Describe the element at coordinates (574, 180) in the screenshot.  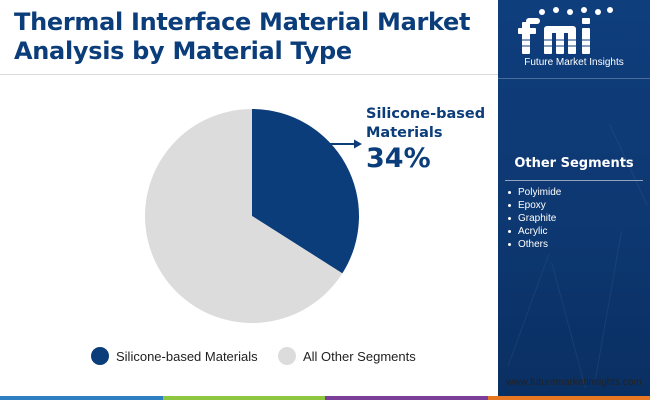
I see `other-segments-underline` at that location.